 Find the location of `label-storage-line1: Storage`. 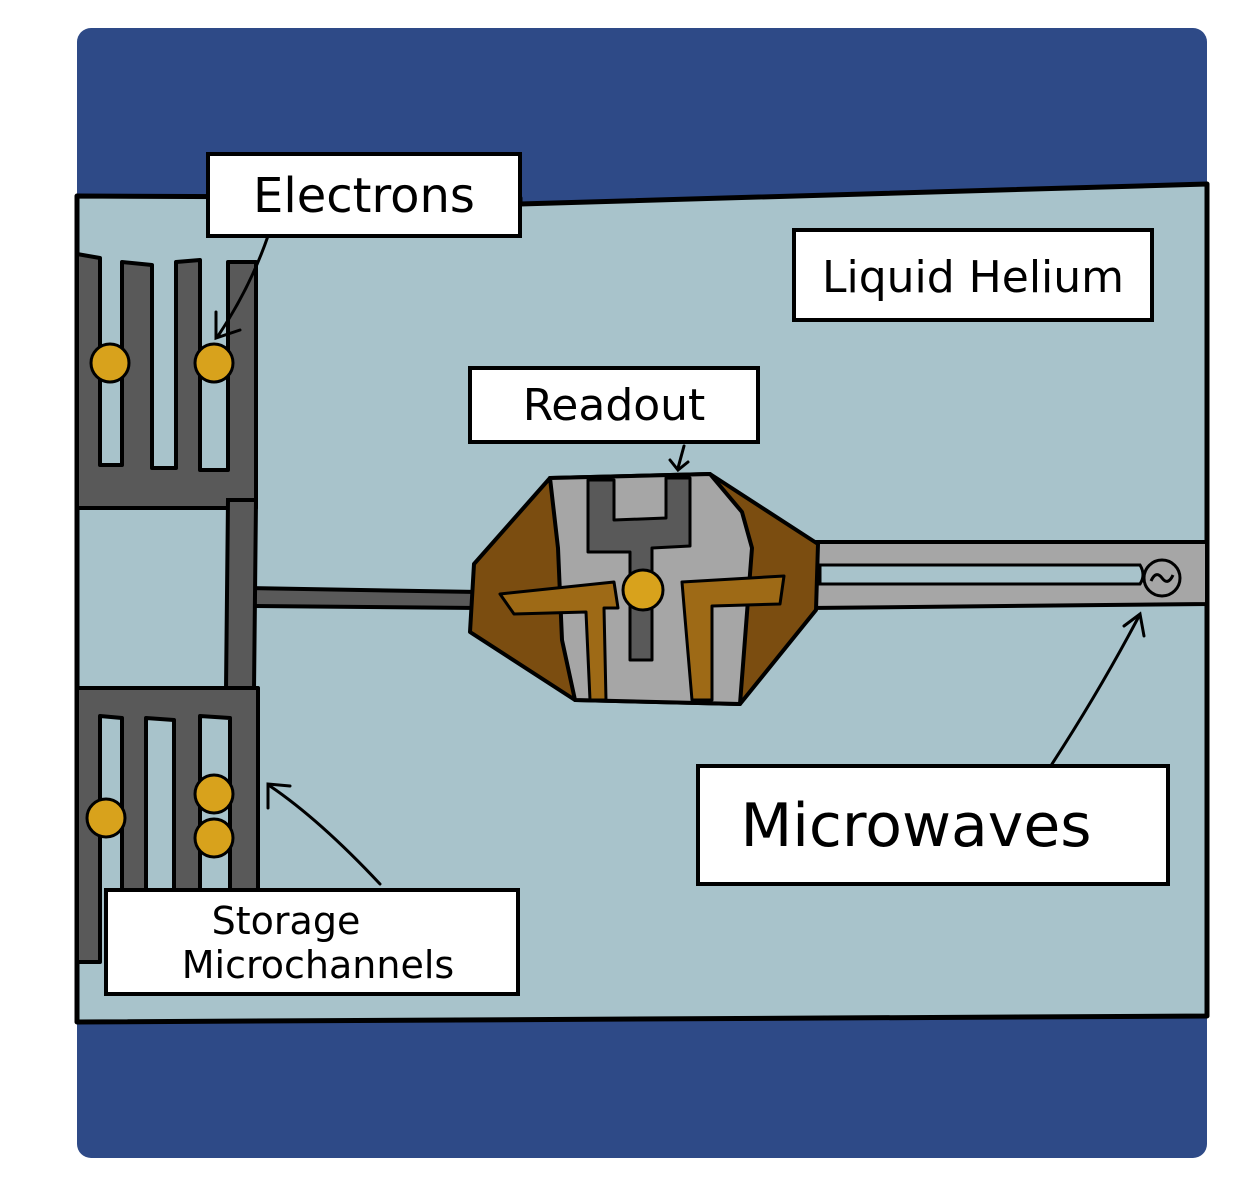

label-storage-line1: Storage is located at coordinates (286, 921).